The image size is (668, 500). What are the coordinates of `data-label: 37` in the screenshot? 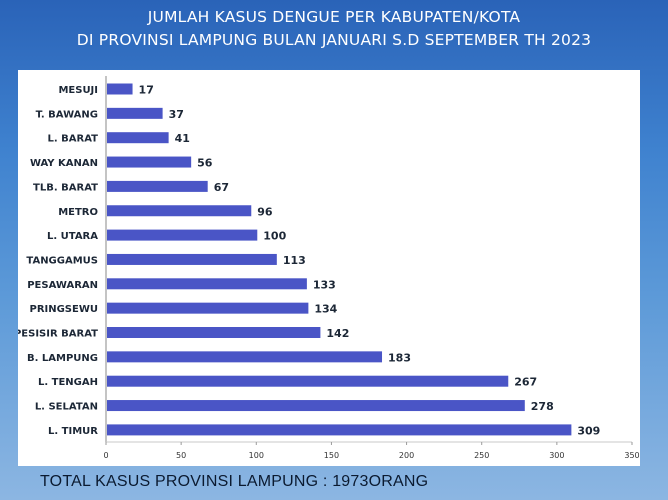 It's located at (176, 114).